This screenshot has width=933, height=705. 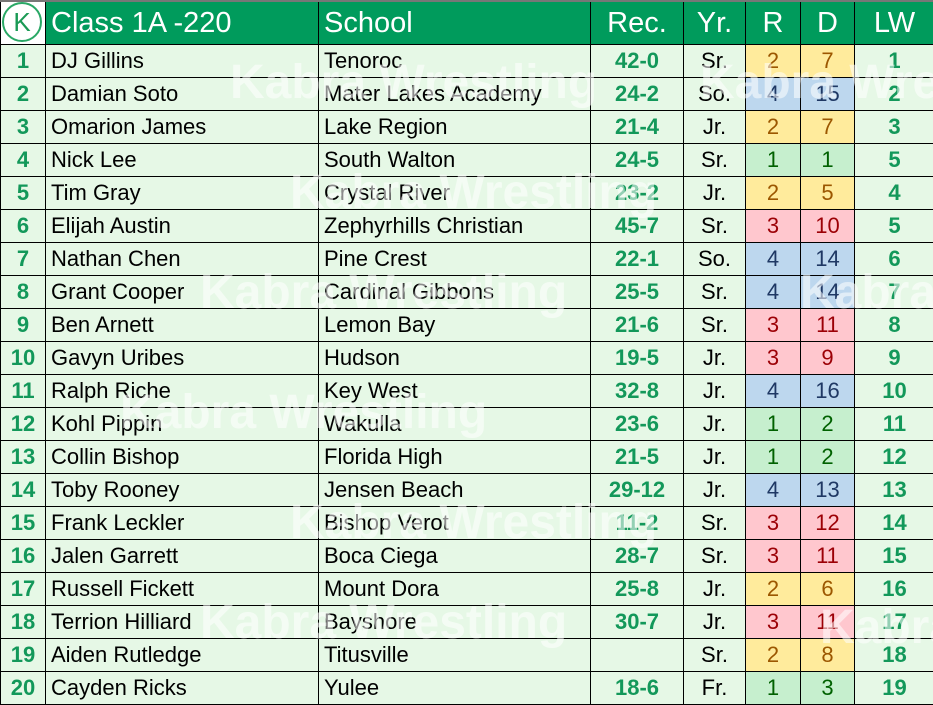 What do you see at coordinates (23, 160) in the screenshot?
I see `rank-cell: 4` at bounding box center [23, 160].